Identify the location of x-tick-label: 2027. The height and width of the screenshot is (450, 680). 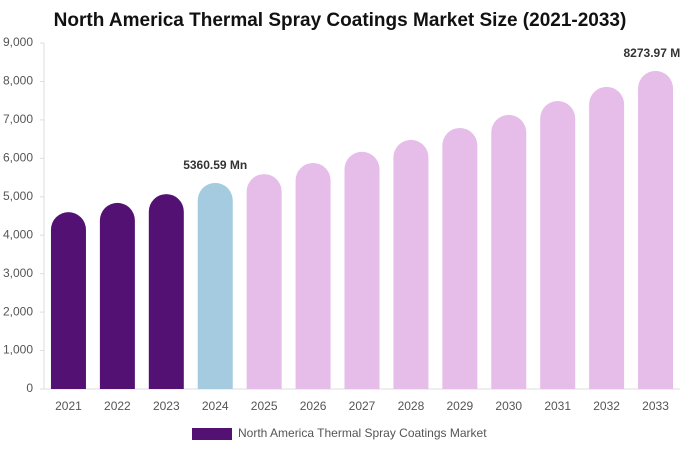
(362, 406).